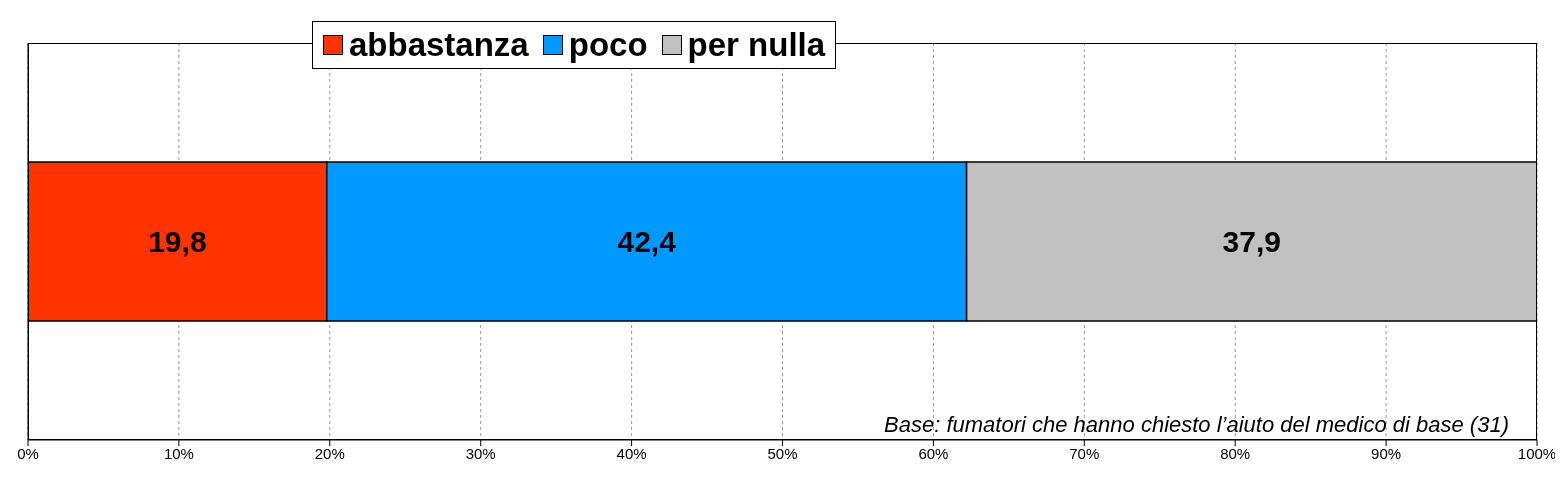  I want to click on data-label: 37,9, so click(1251, 242).